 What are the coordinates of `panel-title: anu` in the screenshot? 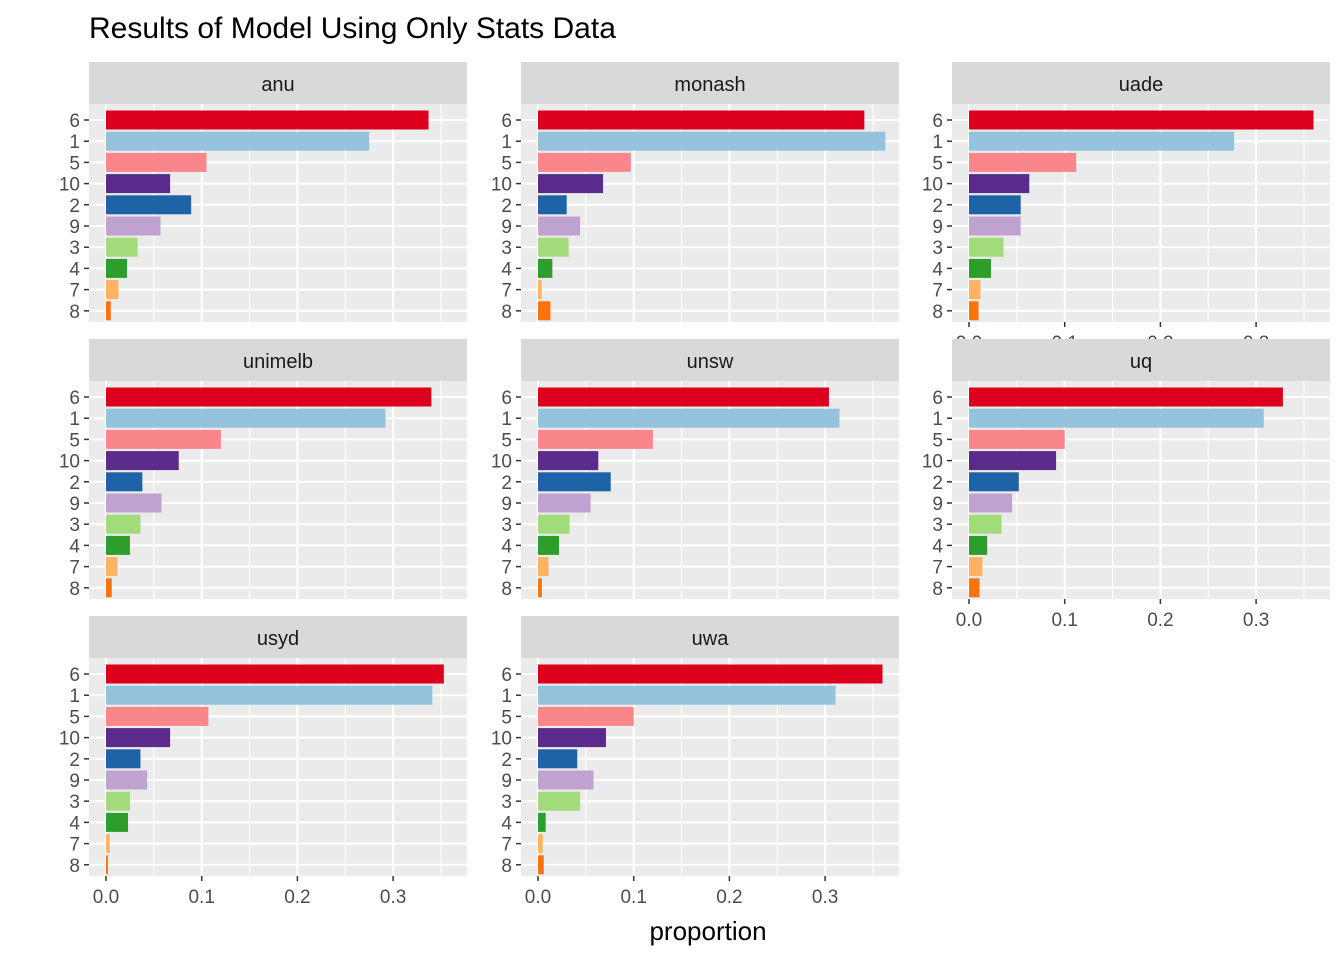 It's located at (277, 85).